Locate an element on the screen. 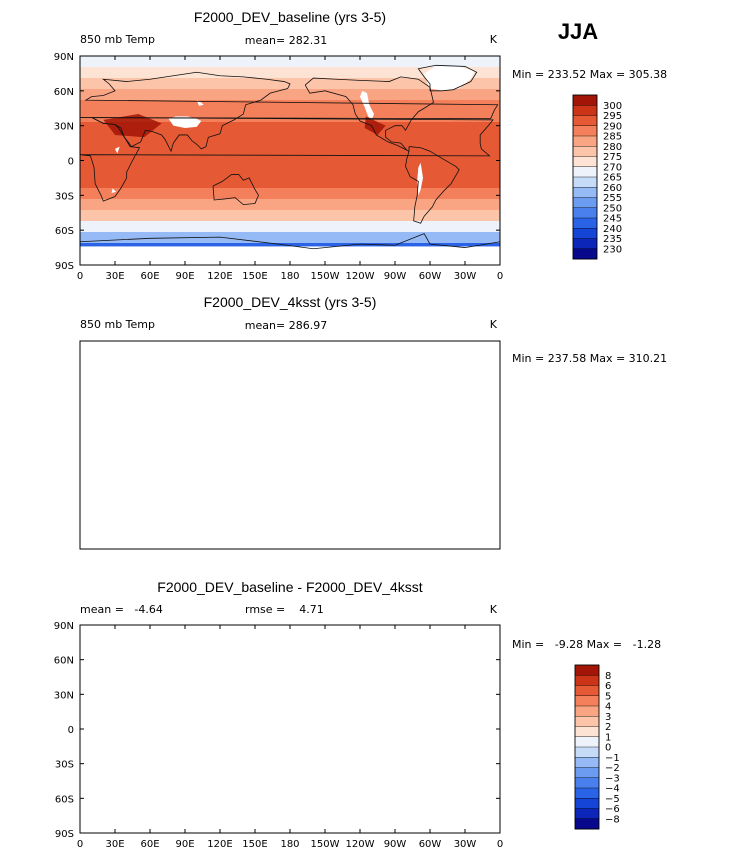  colorbar-label: 275 is located at coordinates (612, 157).